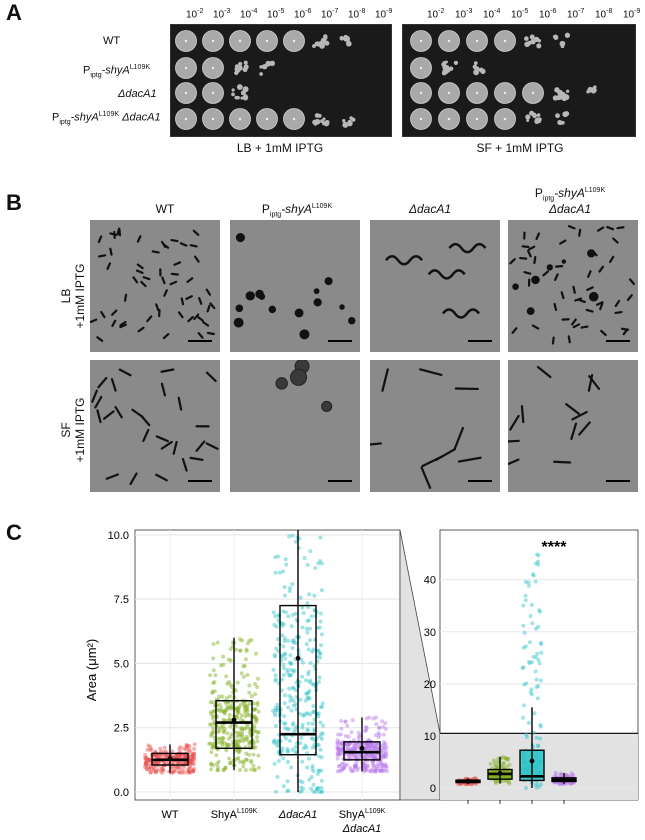  Describe the element at coordinates (430, 685) in the screenshot. I see `inset-y-tick-label: 20` at that location.